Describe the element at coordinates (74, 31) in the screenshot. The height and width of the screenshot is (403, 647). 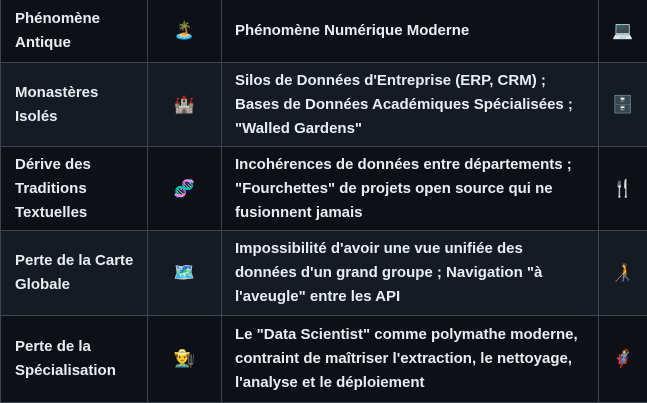
I see `ancient-phenomenon-cell: Phénomène Antique` at that location.